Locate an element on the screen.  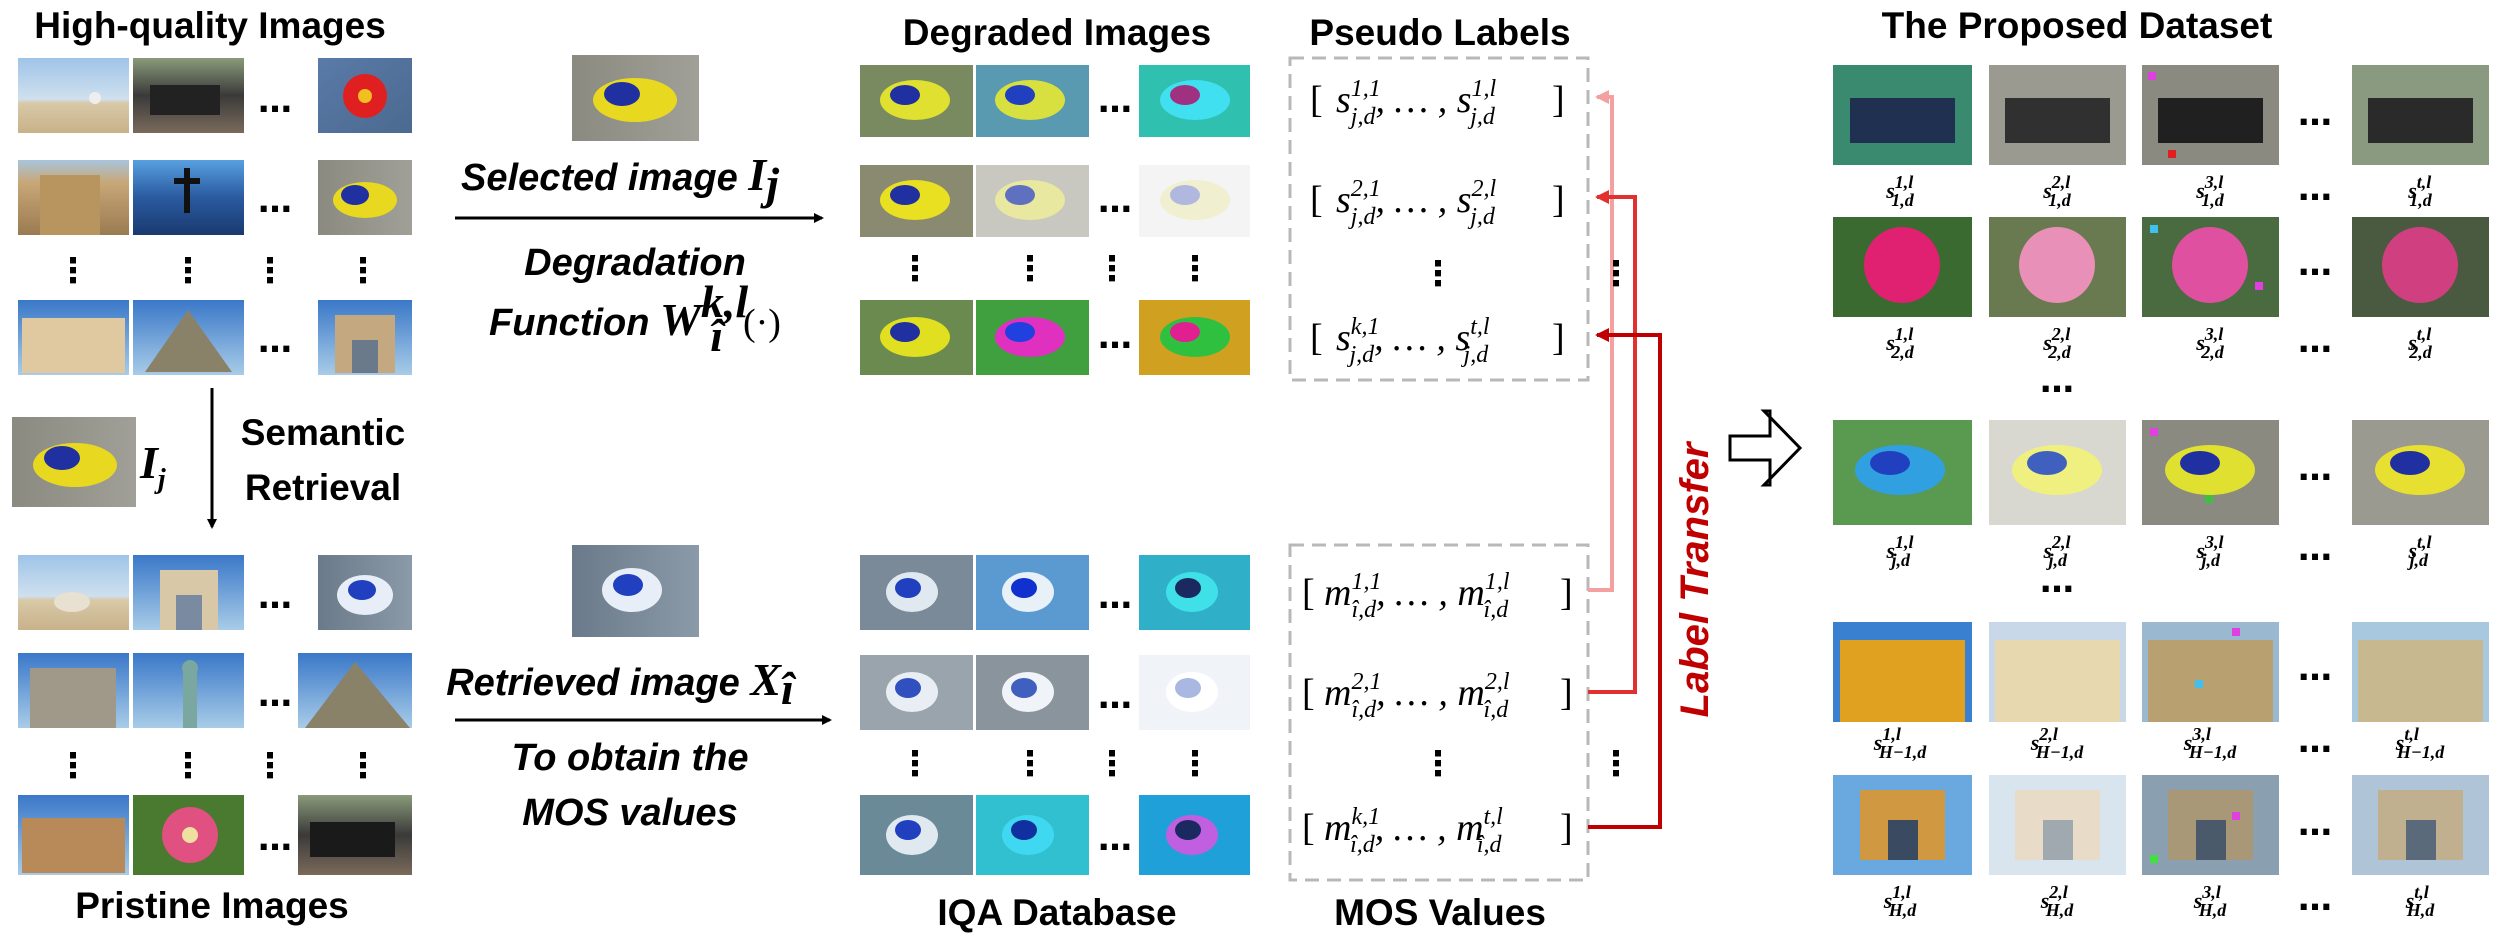
mos-label-row-1: [ m1,1 î,d, … , m1,l î,d ] is located at coordinates (1437, 596).